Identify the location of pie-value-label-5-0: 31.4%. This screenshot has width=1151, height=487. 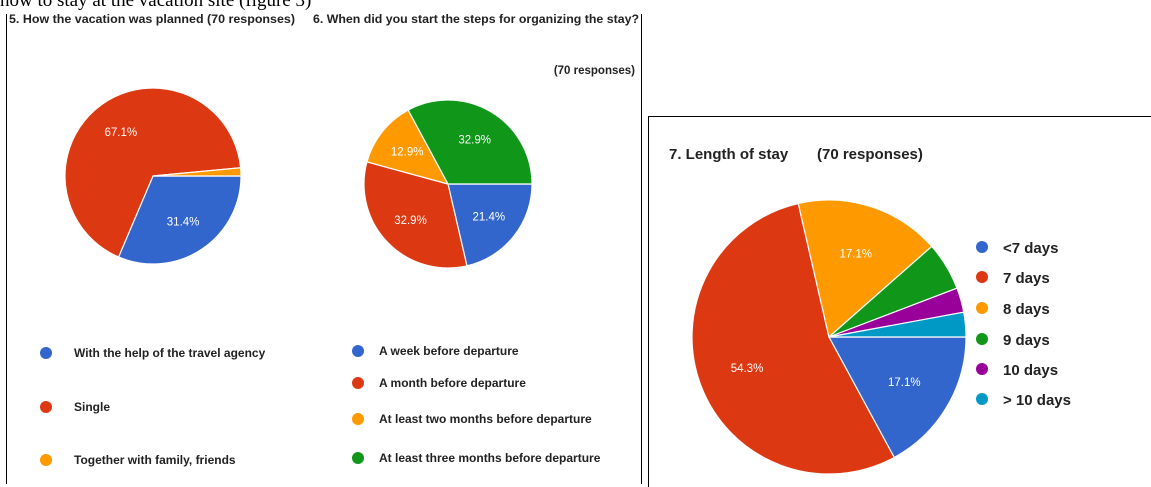
(183, 223).